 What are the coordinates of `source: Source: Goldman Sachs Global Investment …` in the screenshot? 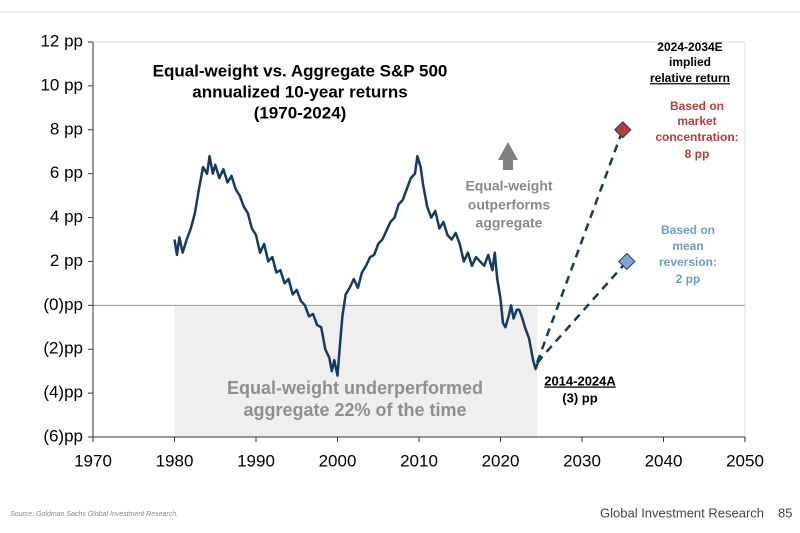 It's located at (94, 514).